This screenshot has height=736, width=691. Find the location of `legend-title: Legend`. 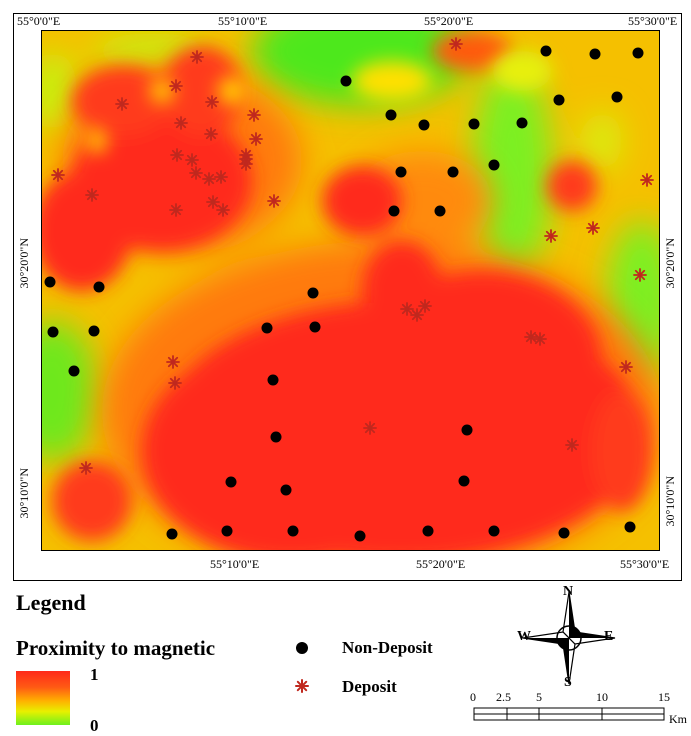

legend-title: Legend is located at coordinates (51, 602).